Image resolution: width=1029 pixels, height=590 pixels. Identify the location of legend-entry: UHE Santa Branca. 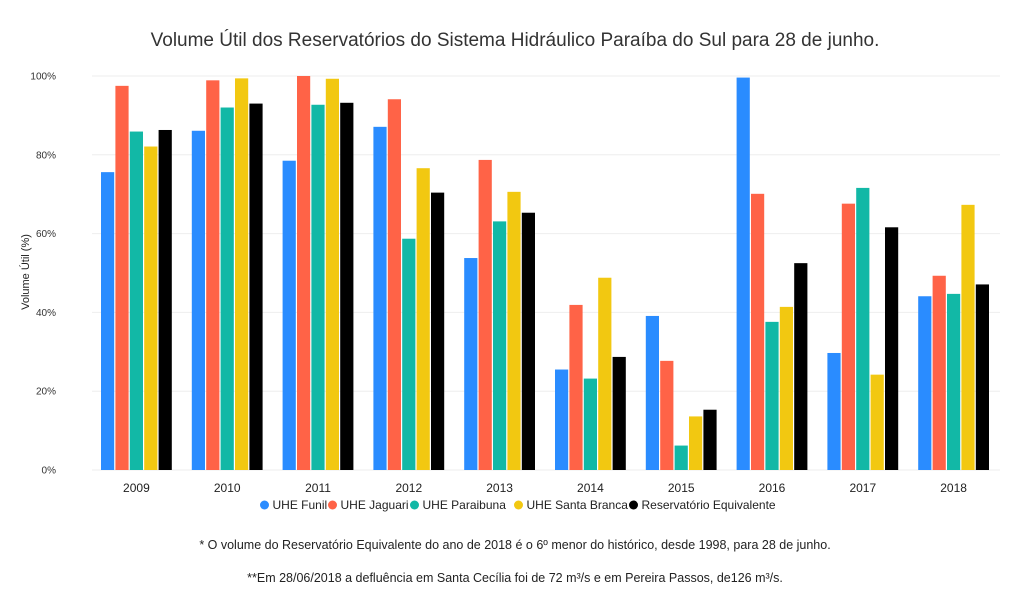
(578, 505).